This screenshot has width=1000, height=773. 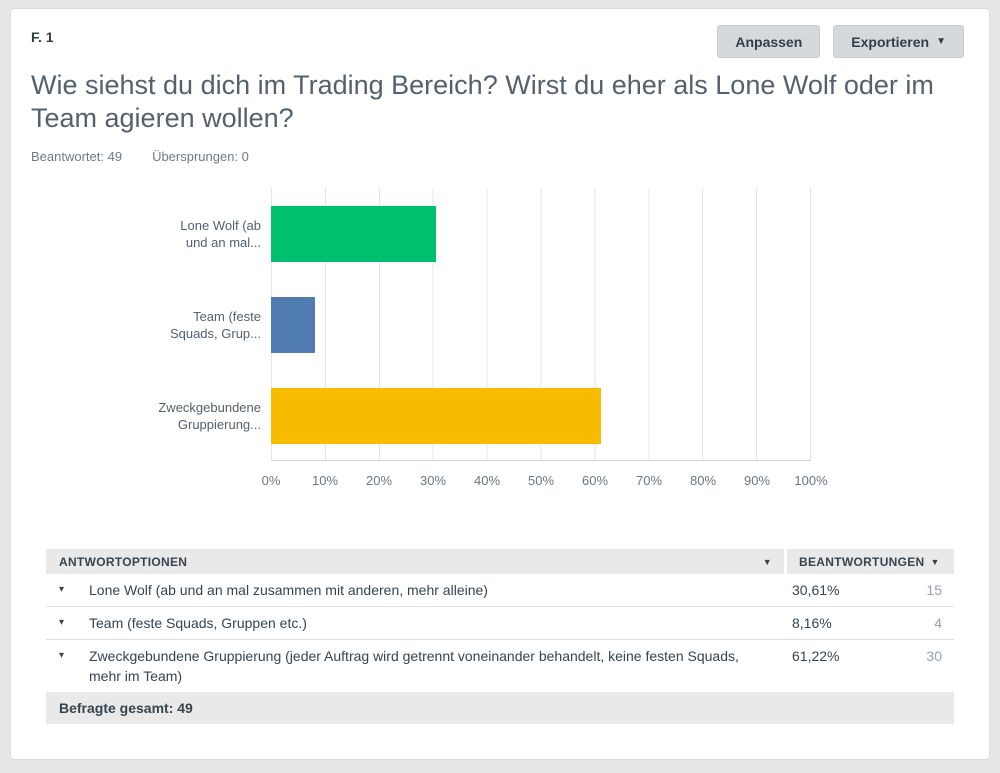 I want to click on x-tick-10: 10%, so click(x=325, y=480).